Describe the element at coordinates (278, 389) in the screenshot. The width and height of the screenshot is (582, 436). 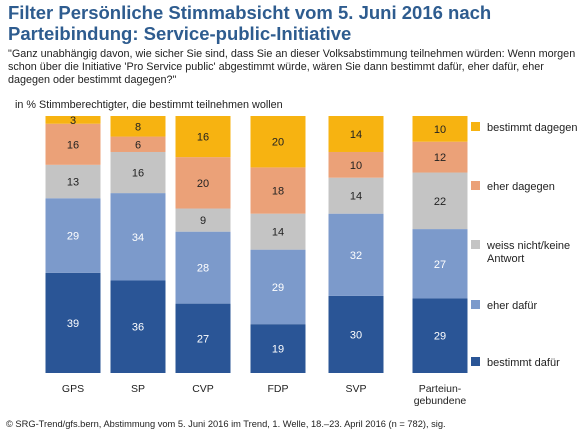
I see `category-label: FDP` at that location.